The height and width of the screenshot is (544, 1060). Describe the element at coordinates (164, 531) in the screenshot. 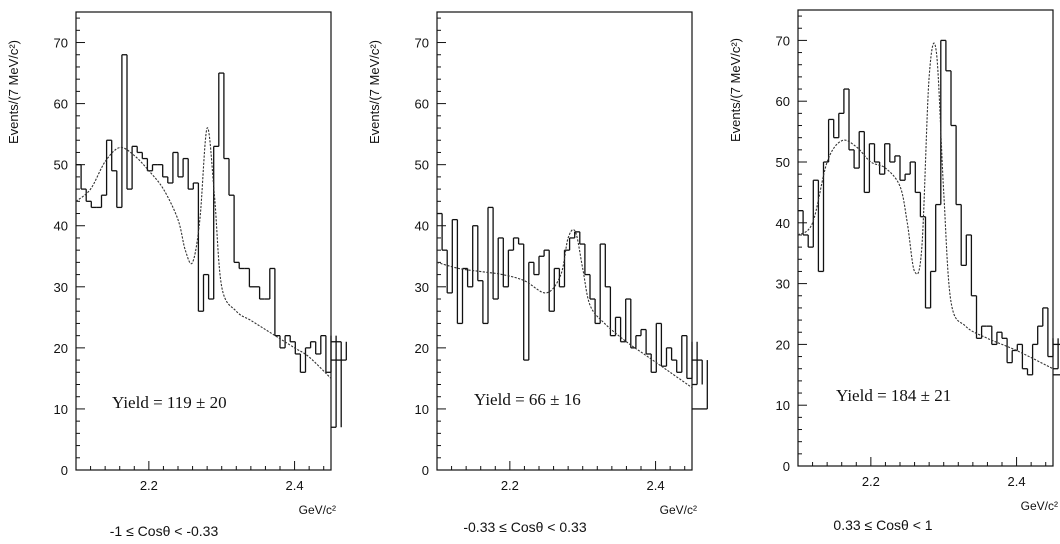

I see `panel-caption: -1 ≤ Cosθ < -0.33` at that location.